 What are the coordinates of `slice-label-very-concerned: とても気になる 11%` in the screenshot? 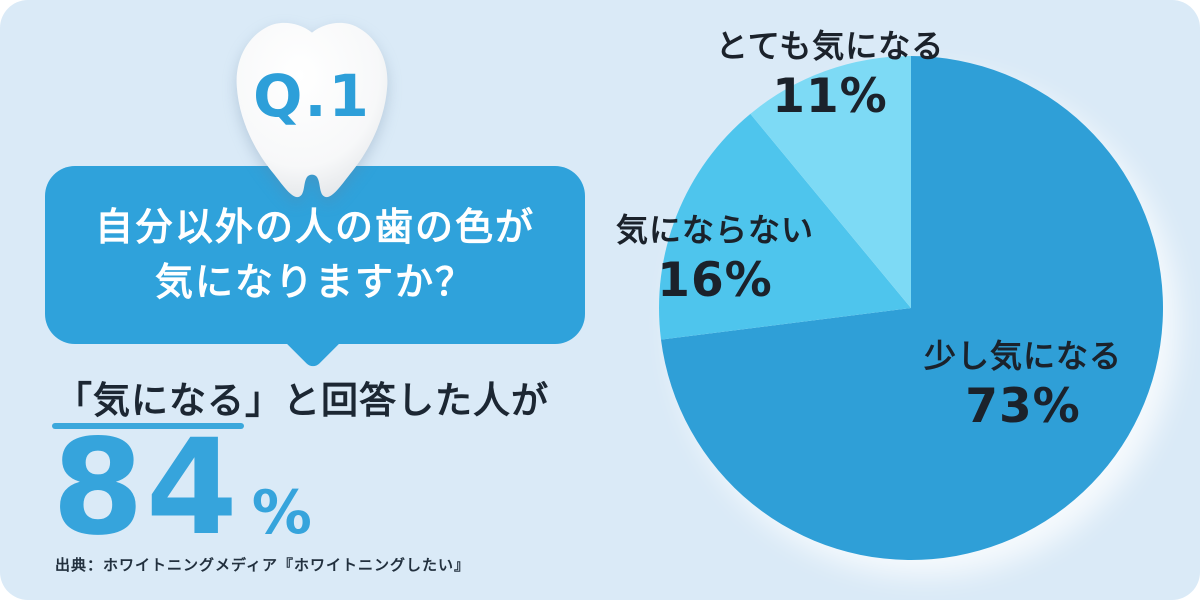 It's located at (830, 76).